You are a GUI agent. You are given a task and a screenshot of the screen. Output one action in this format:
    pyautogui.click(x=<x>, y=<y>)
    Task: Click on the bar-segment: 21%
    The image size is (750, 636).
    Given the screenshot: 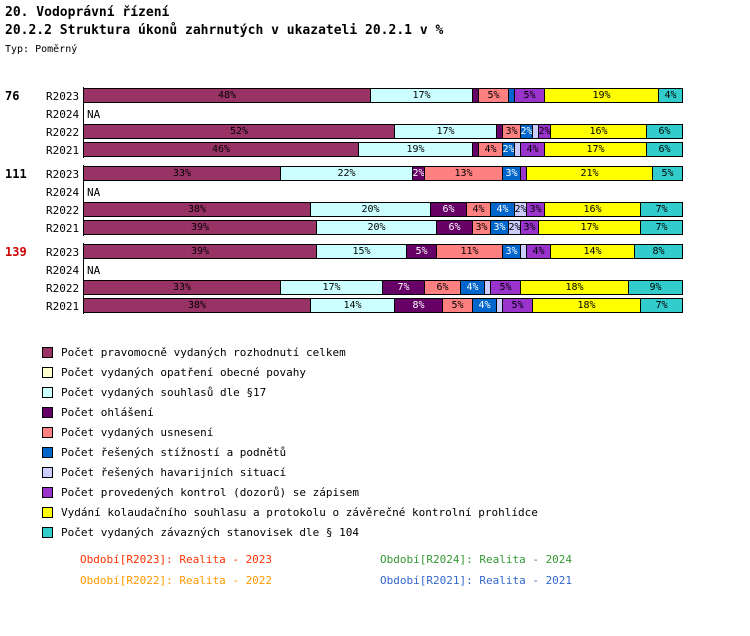 What is the action you would take?
    pyautogui.click(x=590, y=173)
    